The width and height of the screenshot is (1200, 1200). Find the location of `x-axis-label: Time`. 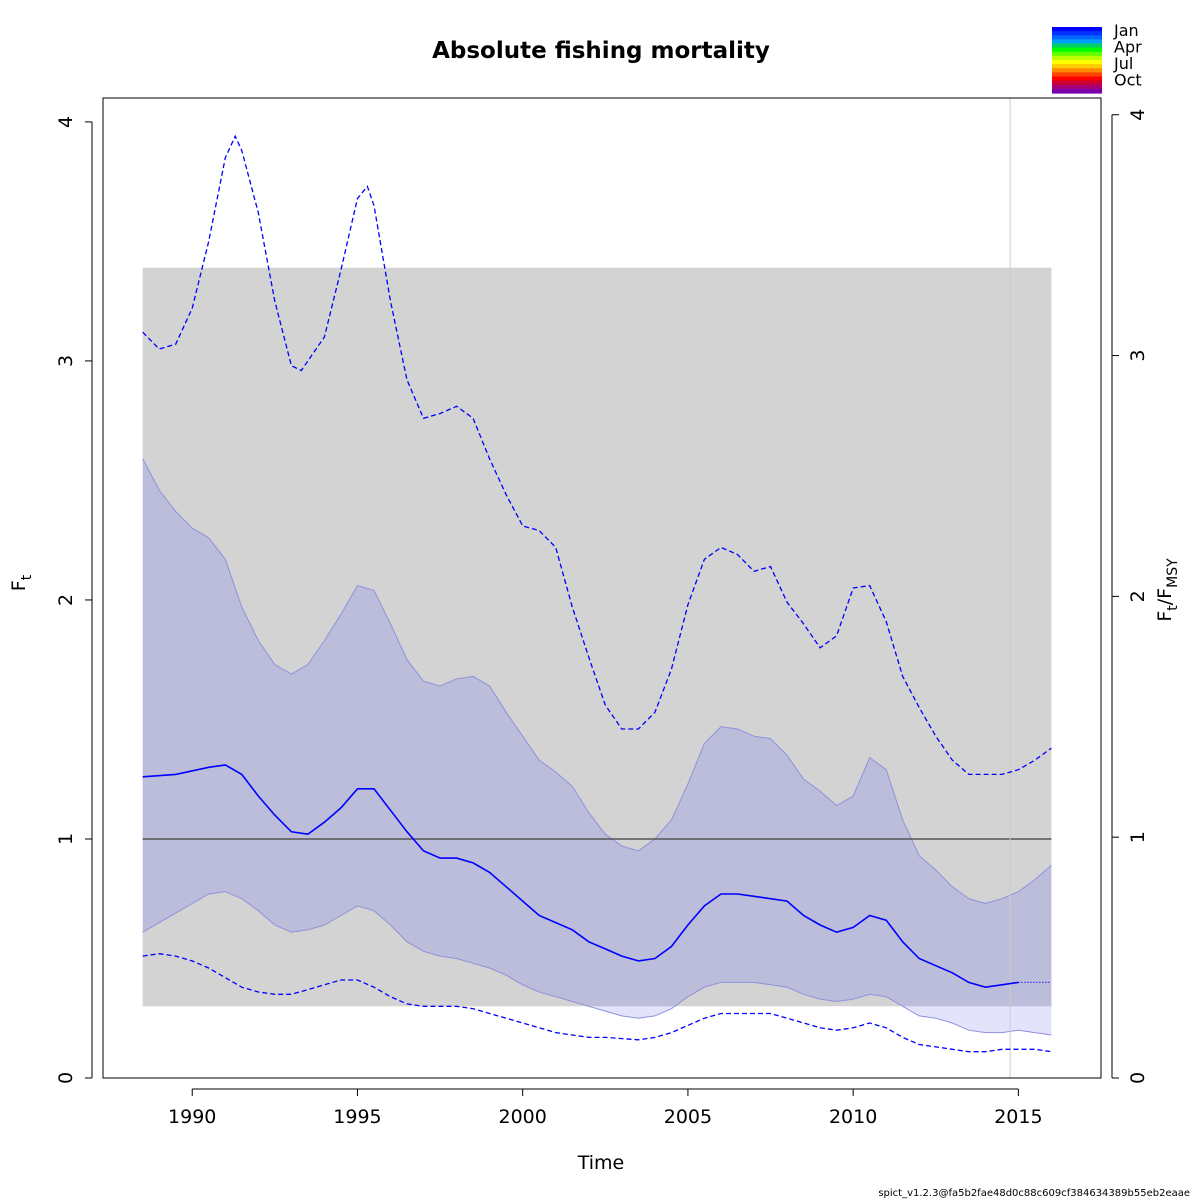

x-axis-label: Time is located at coordinates (601, 1163).